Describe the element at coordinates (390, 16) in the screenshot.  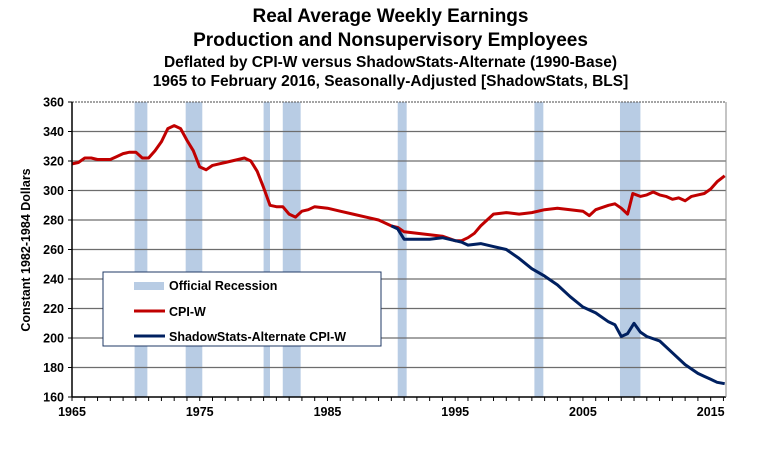
I see `chart-title: Real Average Weekly Earnings` at that location.